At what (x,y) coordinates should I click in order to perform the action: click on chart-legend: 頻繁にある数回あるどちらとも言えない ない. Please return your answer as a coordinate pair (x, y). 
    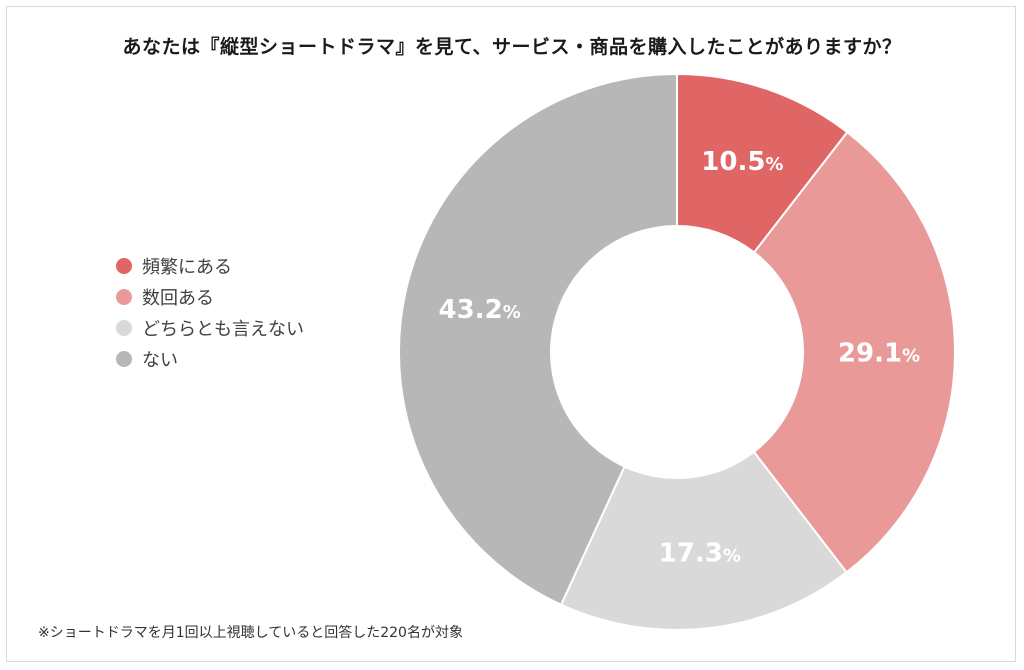
    Looking at the image, I should click on (210, 312).